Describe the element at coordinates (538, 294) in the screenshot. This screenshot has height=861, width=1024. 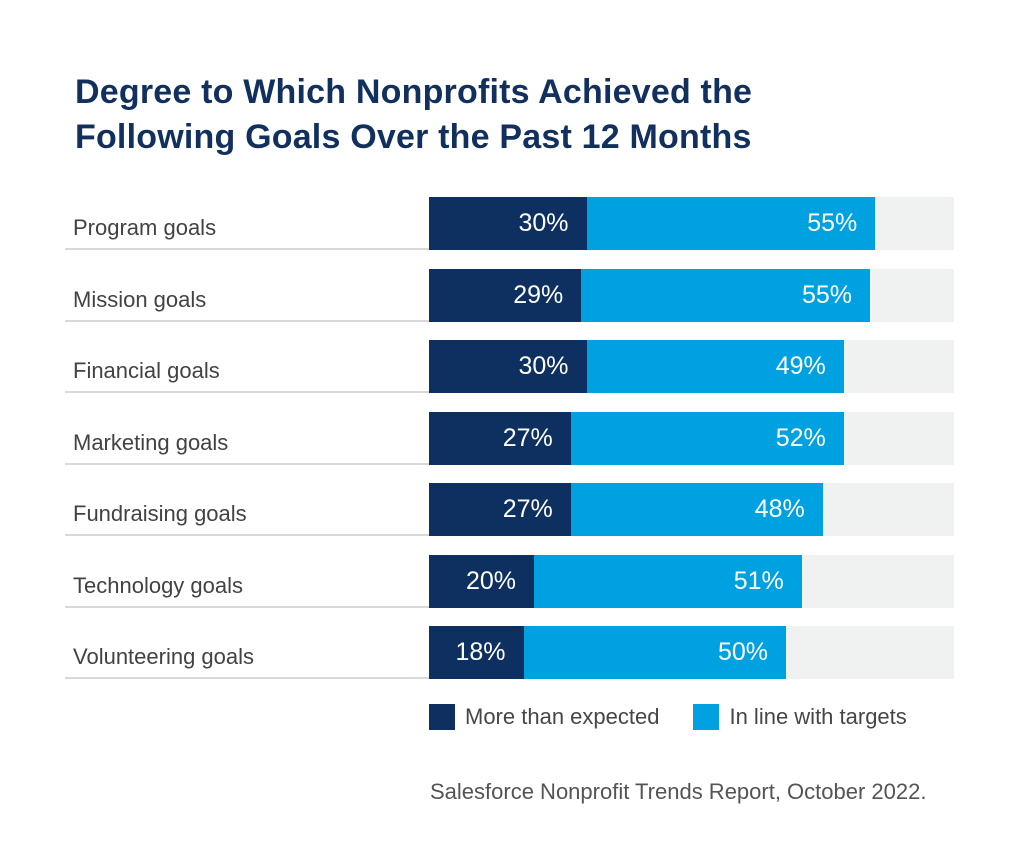
I see `bar-value-label: 29%` at that location.